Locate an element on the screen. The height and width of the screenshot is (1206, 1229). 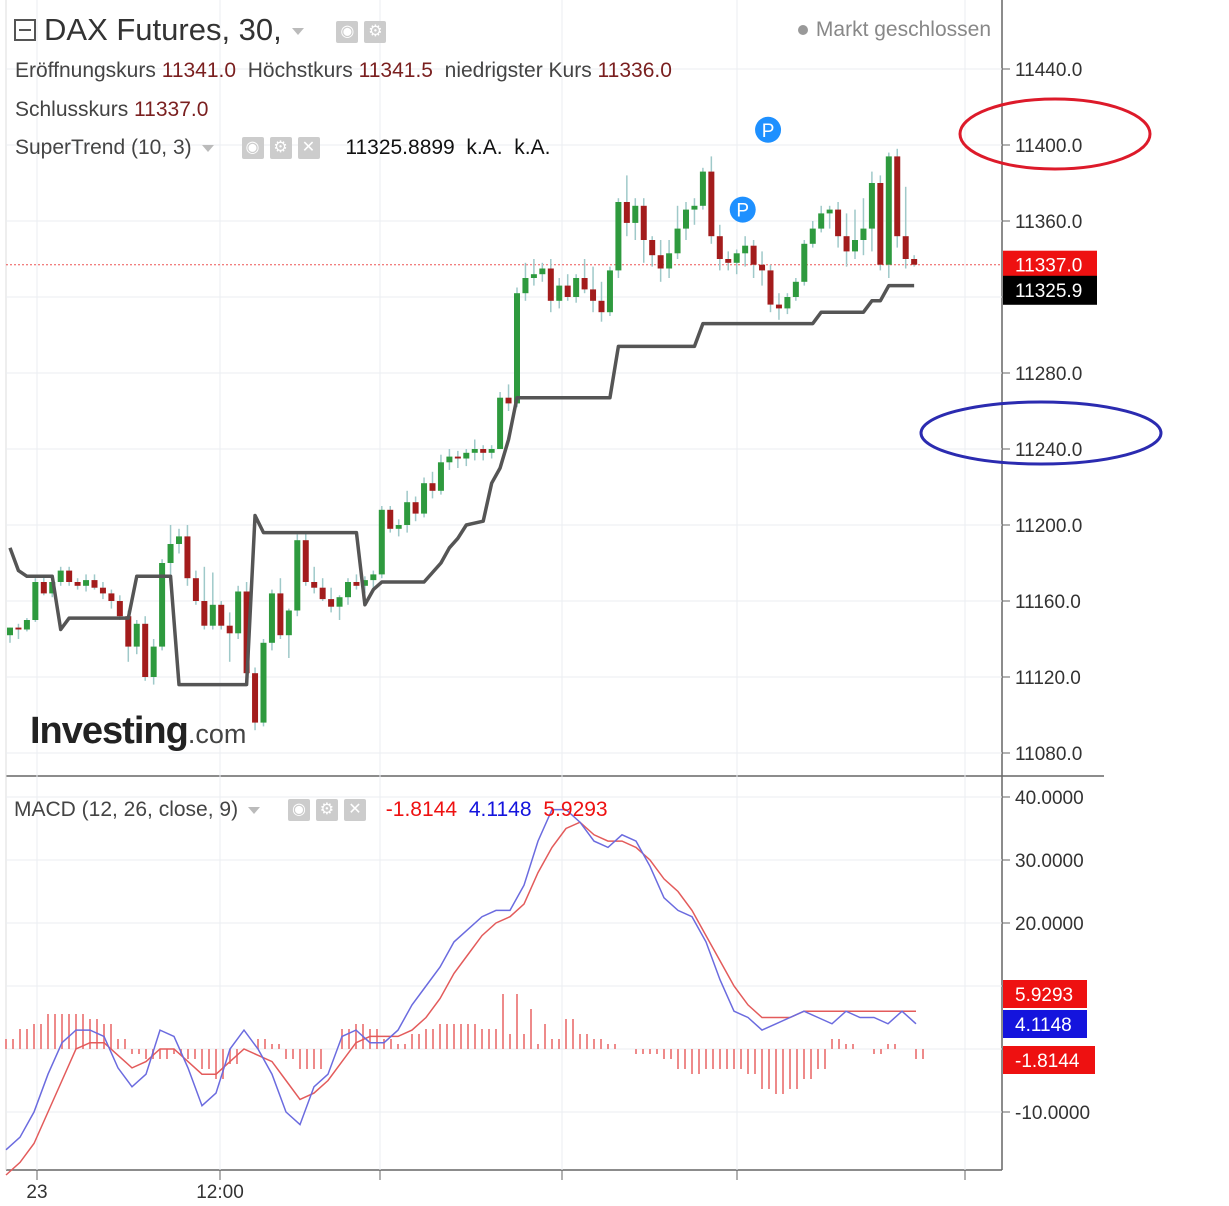
macd-signal-value: 5.9293 is located at coordinates (575, 809).